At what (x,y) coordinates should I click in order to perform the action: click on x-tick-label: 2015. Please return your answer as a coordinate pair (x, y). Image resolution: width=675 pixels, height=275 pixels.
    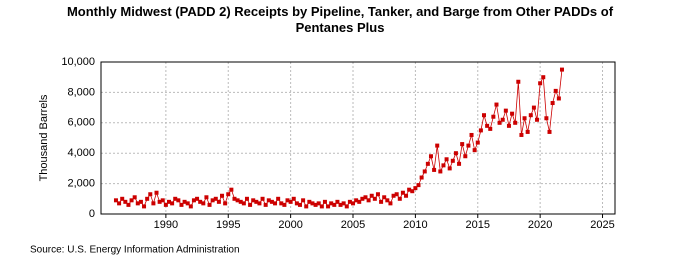
    Looking at the image, I should click on (478, 225).